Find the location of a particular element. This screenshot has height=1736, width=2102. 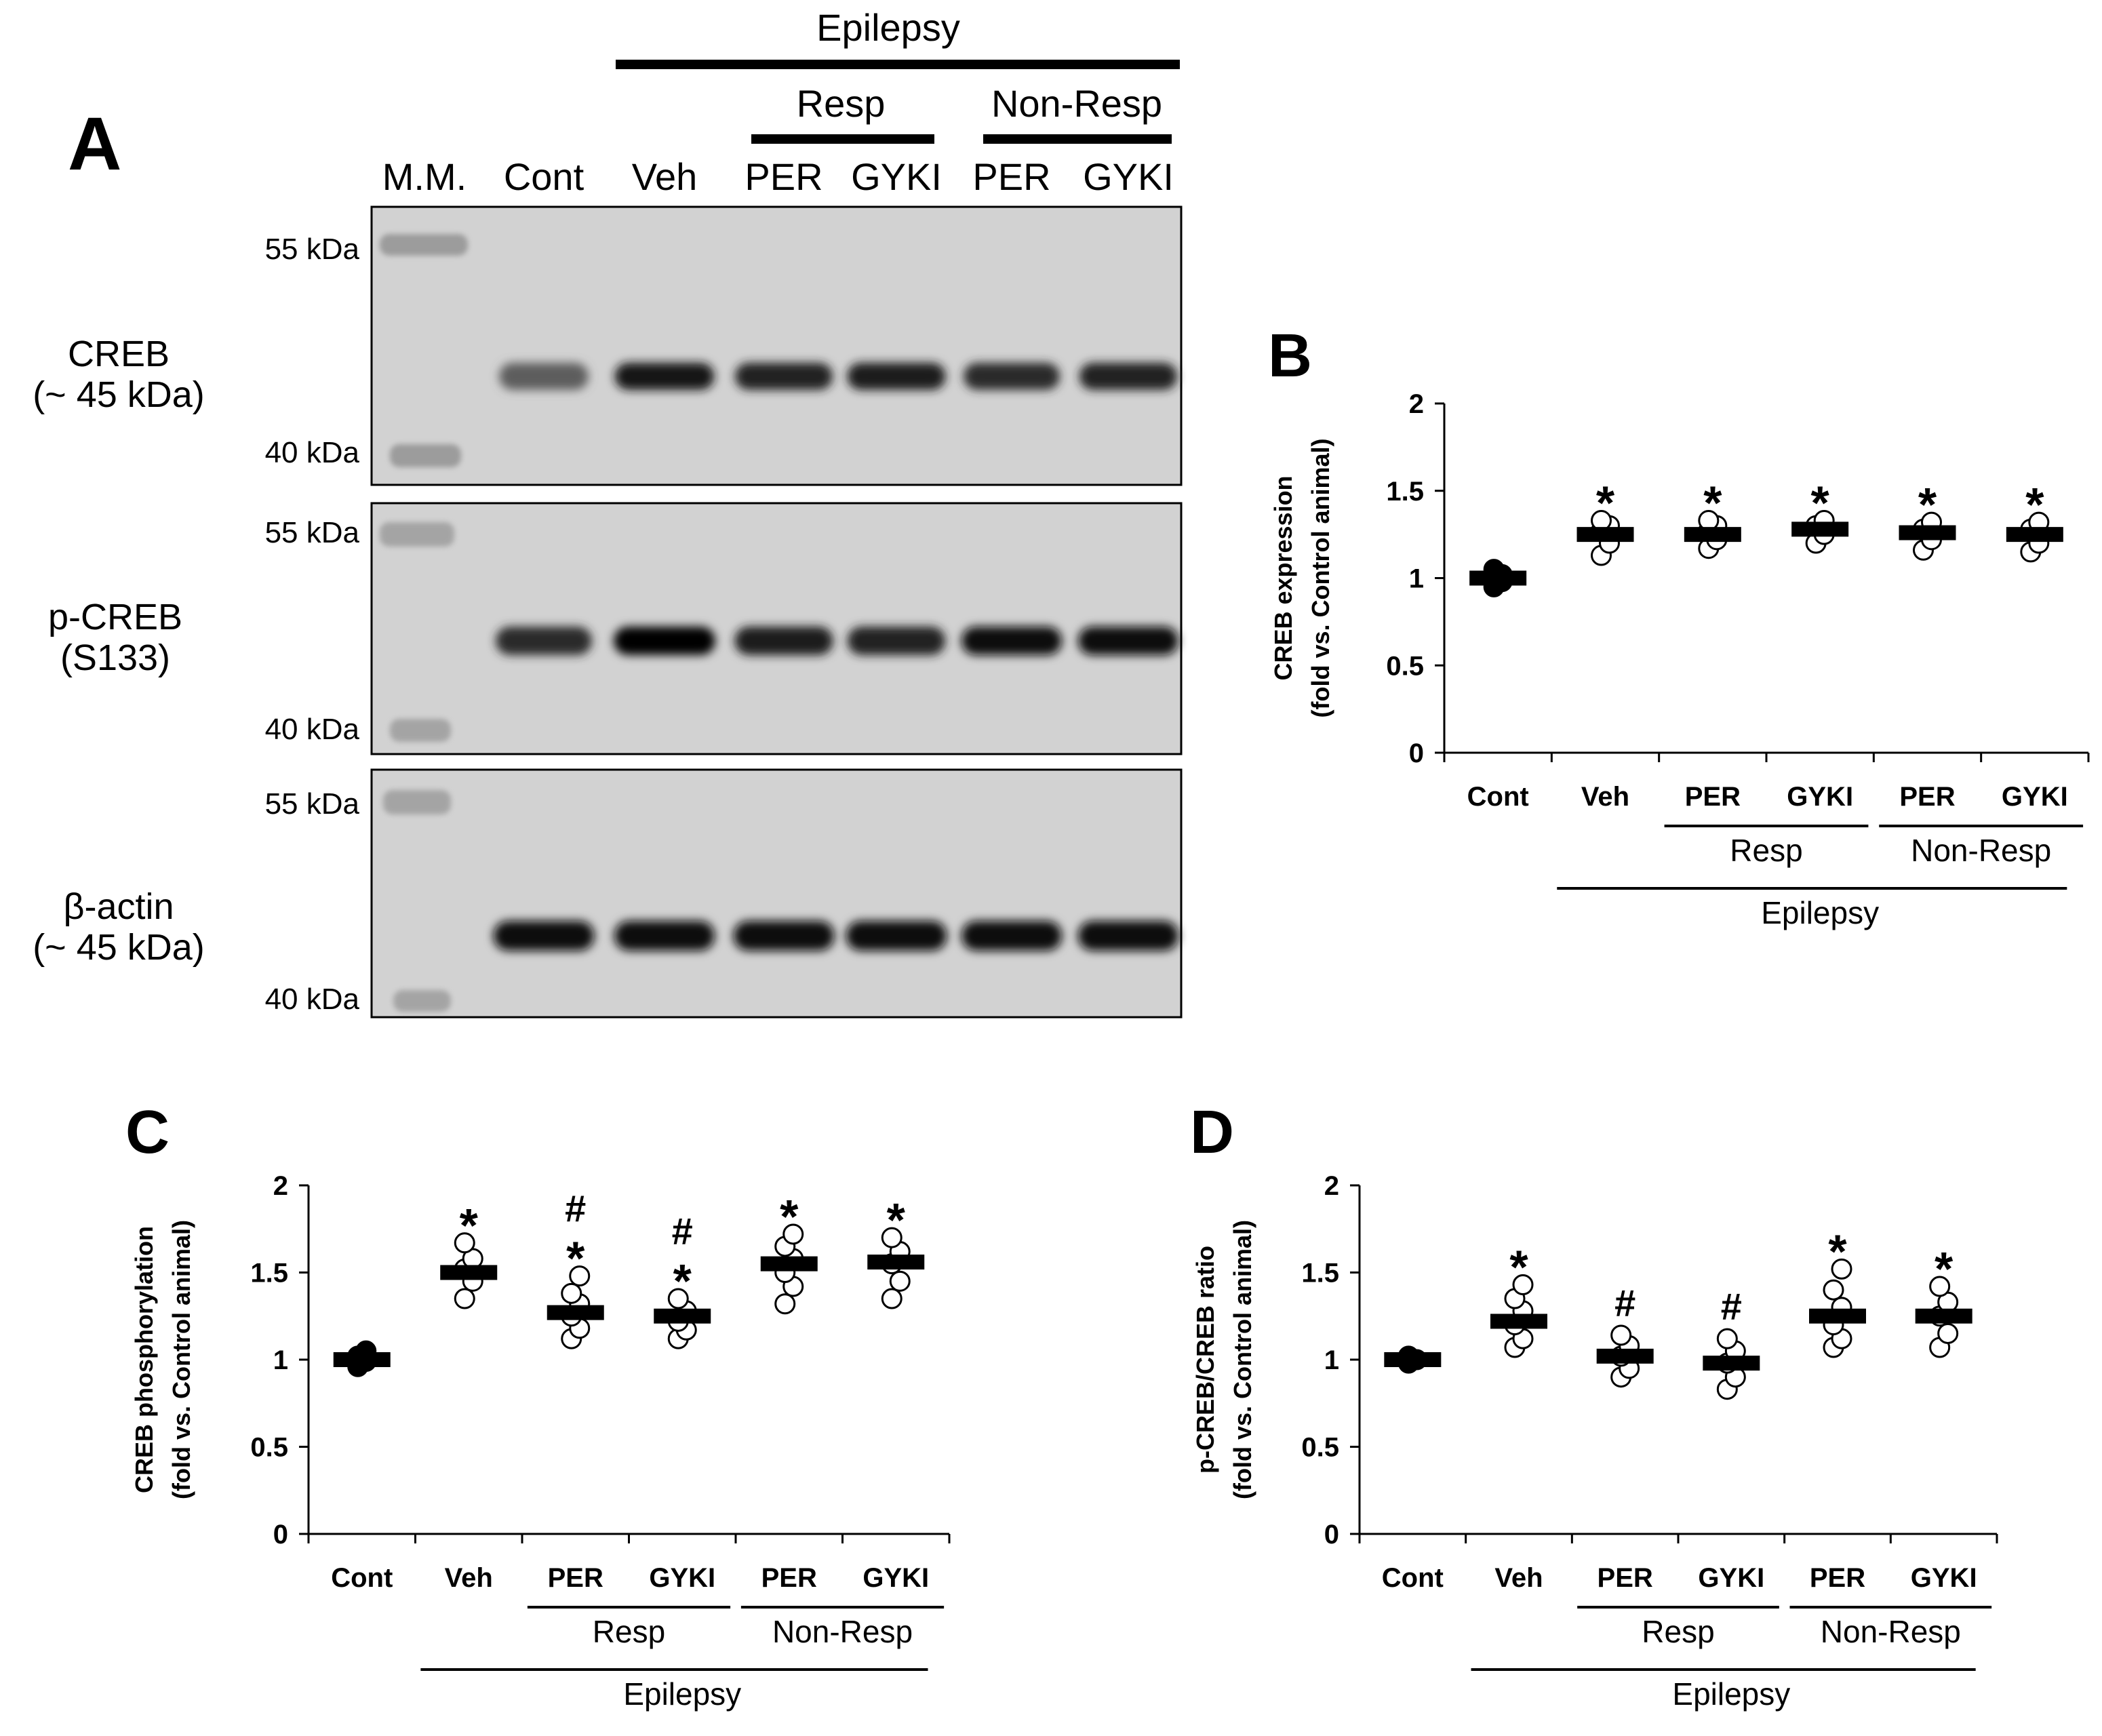

lane-label-mm: M.M. is located at coordinates (425, 176).